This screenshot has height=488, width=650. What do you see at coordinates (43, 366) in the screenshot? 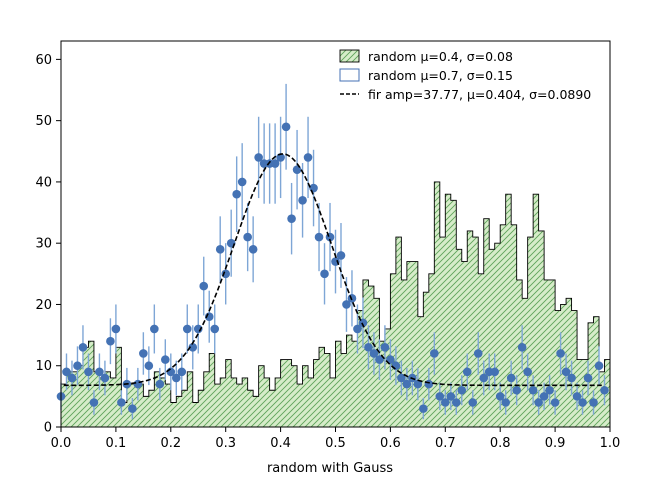
I see `y-tick-label: 10` at bounding box center [43, 366].